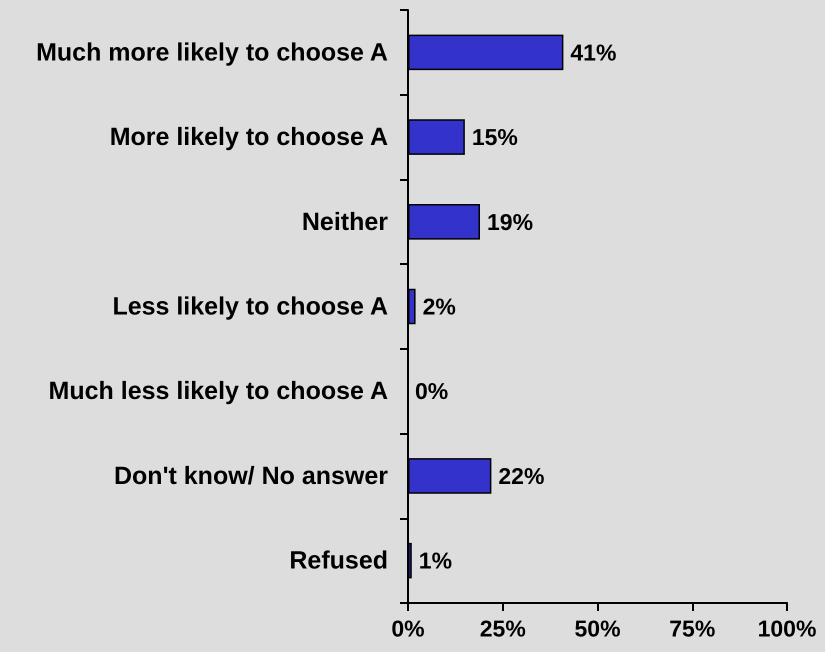 This screenshot has height=652, width=825. What do you see at coordinates (593, 52) in the screenshot?
I see `data-label: 41%` at bounding box center [593, 52].